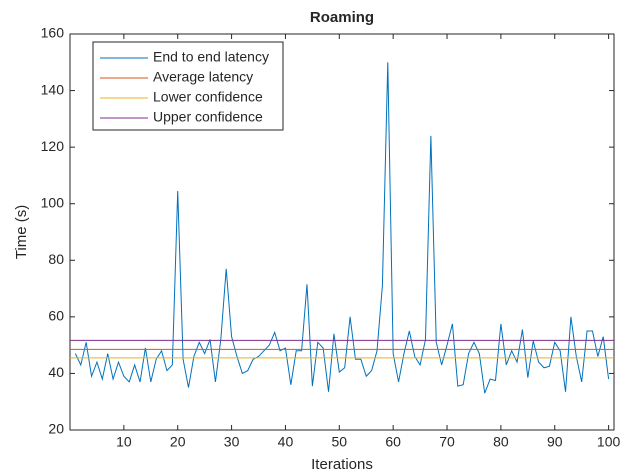 Image resolution: width=641 pixels, height=473 pixels. I want to click on x-tick-label: 40, so click(286, 442).